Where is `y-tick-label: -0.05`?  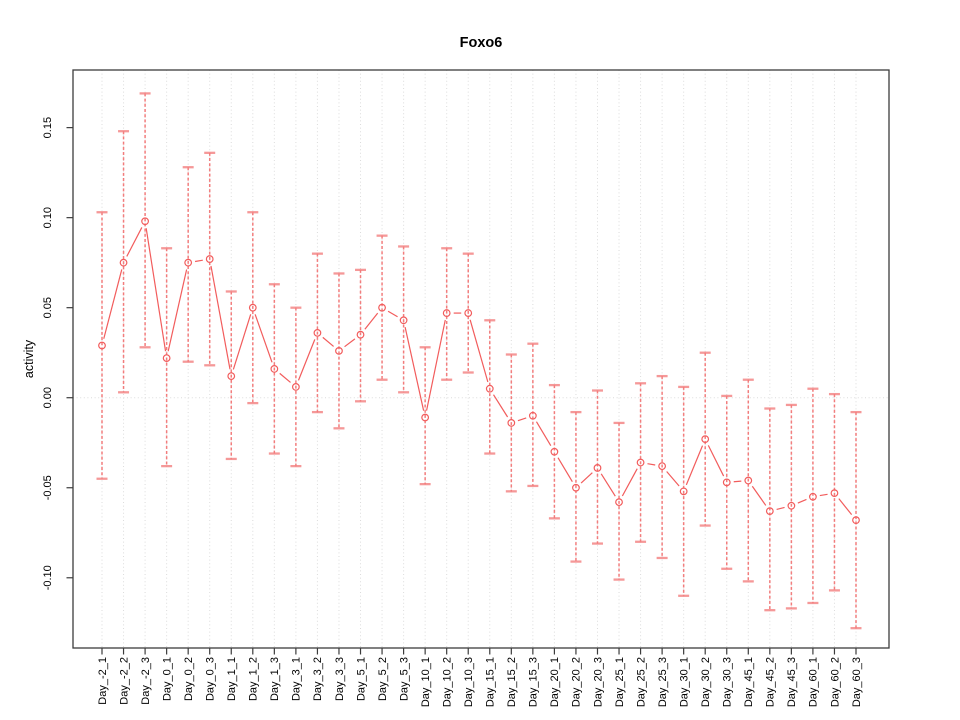 y-tick-label: -0.05 is located at coordinates (48, 487).